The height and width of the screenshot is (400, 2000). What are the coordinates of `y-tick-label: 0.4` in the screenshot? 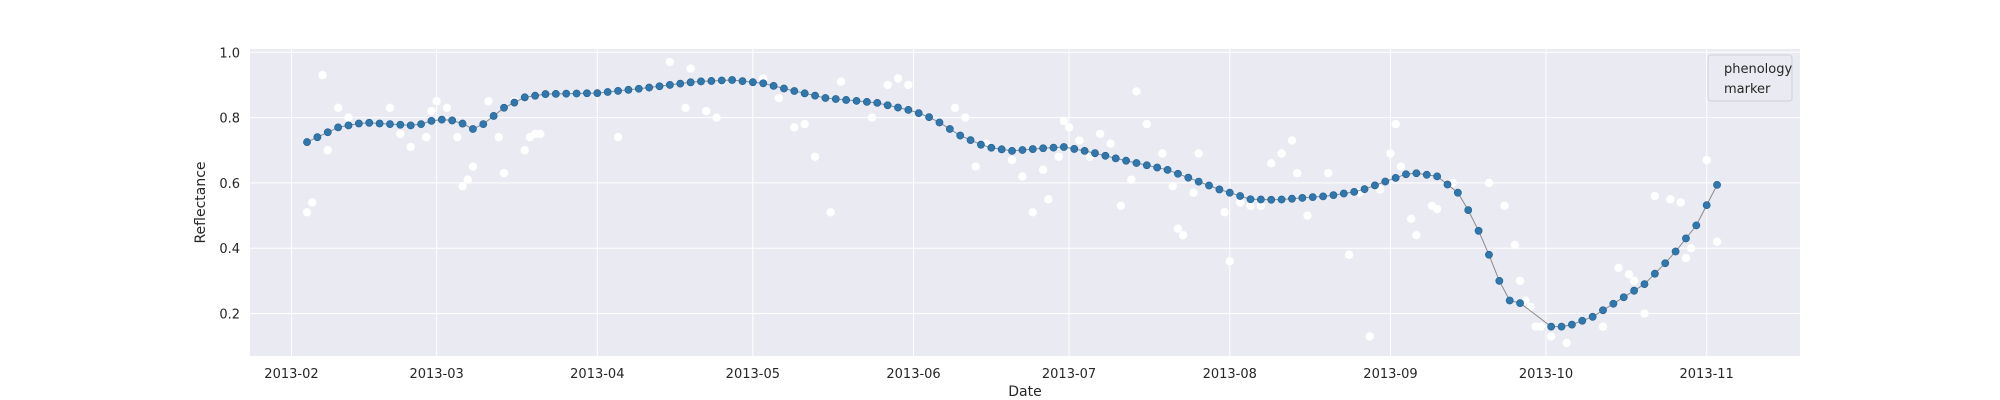 It's located at (229, 249).